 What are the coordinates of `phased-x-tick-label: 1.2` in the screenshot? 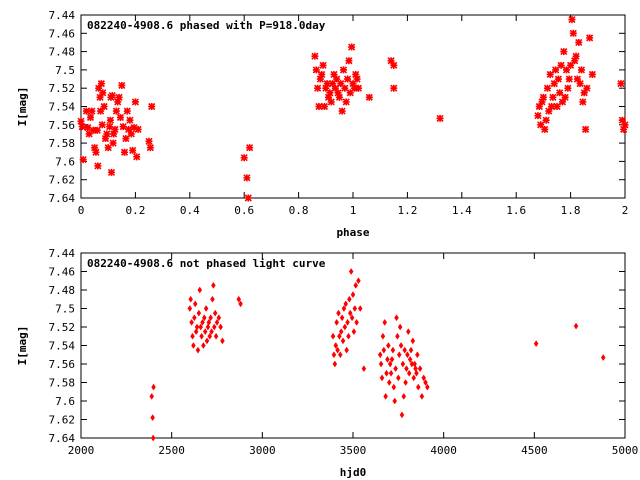 It's located at (407, 210).